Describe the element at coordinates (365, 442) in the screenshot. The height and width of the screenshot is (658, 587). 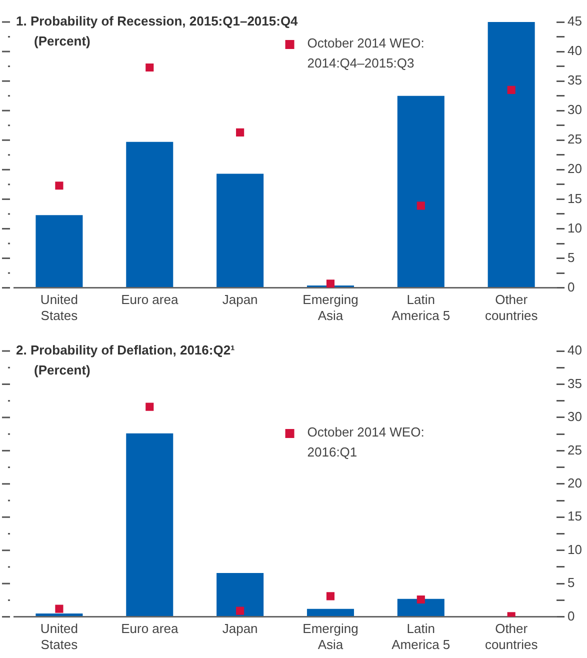
I see `legend-label: October 2014 WEO: 2016:Q1` at that location.